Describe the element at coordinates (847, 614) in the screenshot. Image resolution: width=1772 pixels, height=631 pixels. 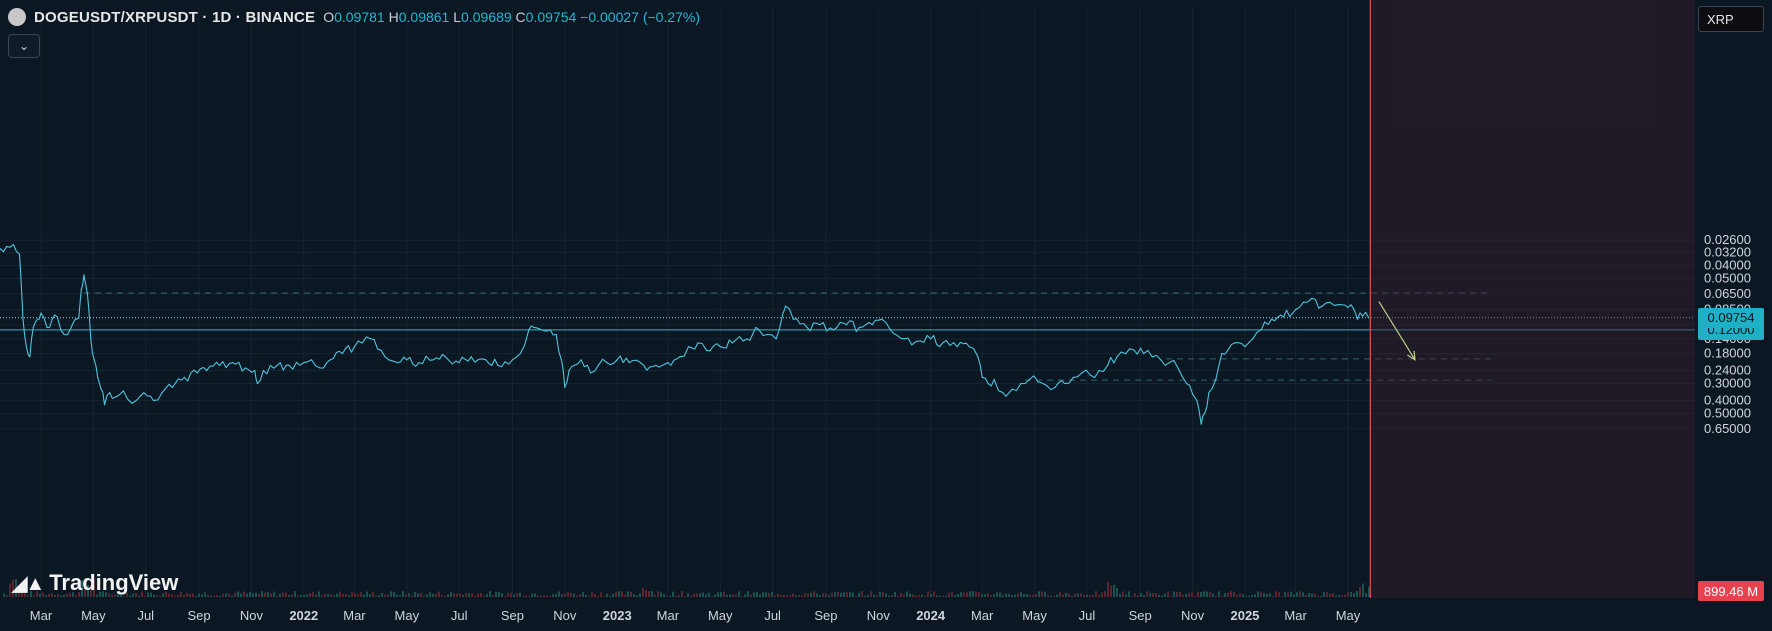
I see `time-axis-background` at that location.